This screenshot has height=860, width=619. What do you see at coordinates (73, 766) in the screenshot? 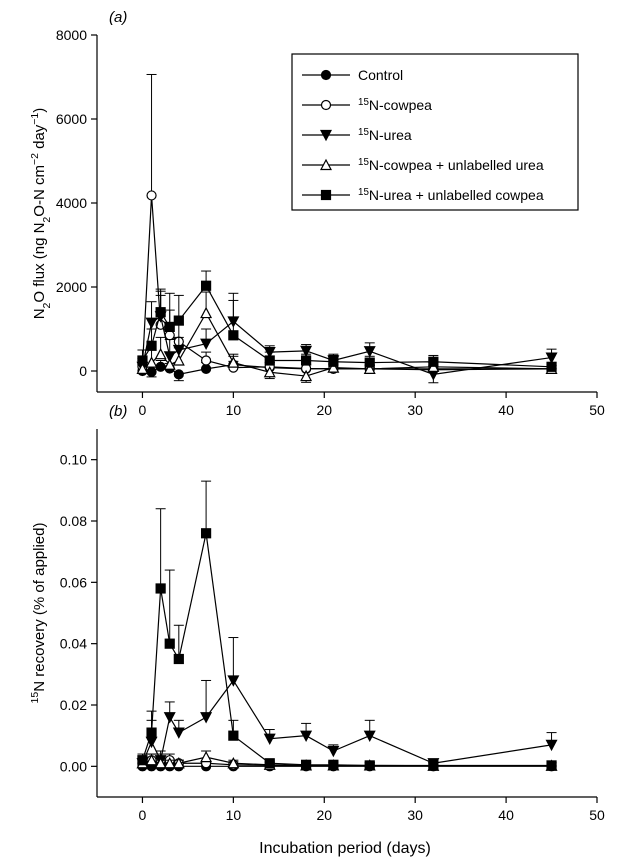
I see `y-tick-label: 0.00` at bounding box center [73, 766].